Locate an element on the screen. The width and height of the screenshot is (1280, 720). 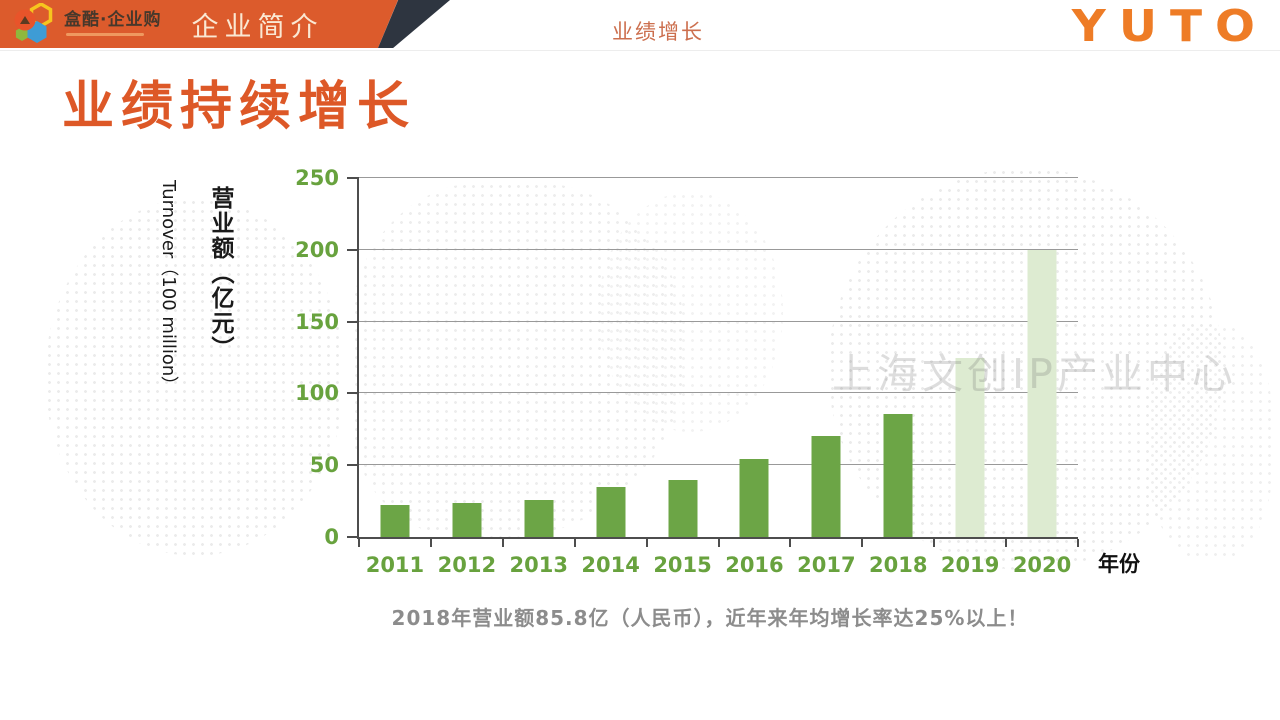
logo-tagline is located at coordinates (105, 34).